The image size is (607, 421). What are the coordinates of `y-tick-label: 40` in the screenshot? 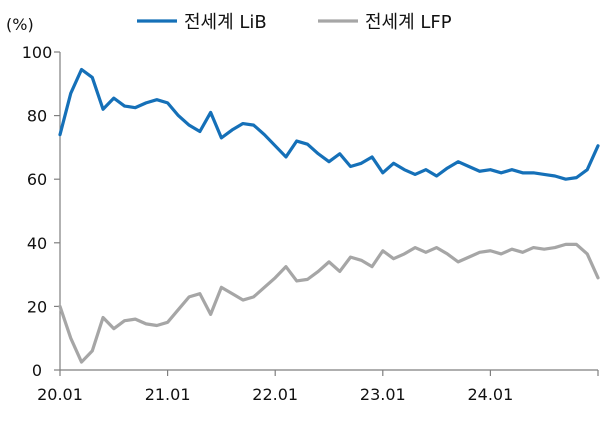 It's located at (37, 243).